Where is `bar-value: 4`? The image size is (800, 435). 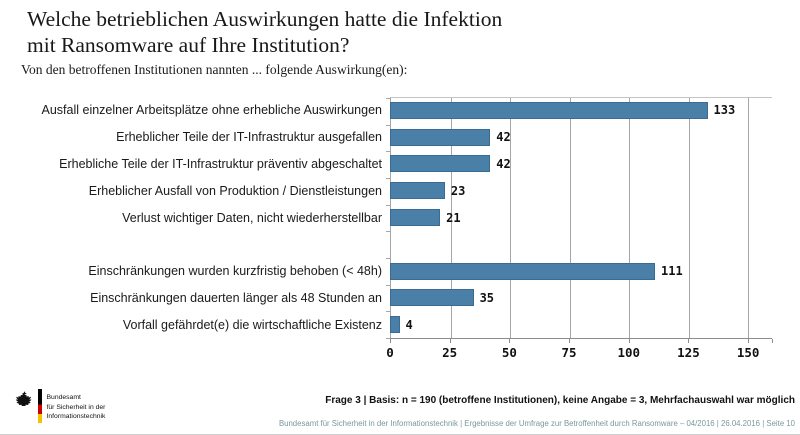 bar-value: 4 is located at coordinates (409, 324).